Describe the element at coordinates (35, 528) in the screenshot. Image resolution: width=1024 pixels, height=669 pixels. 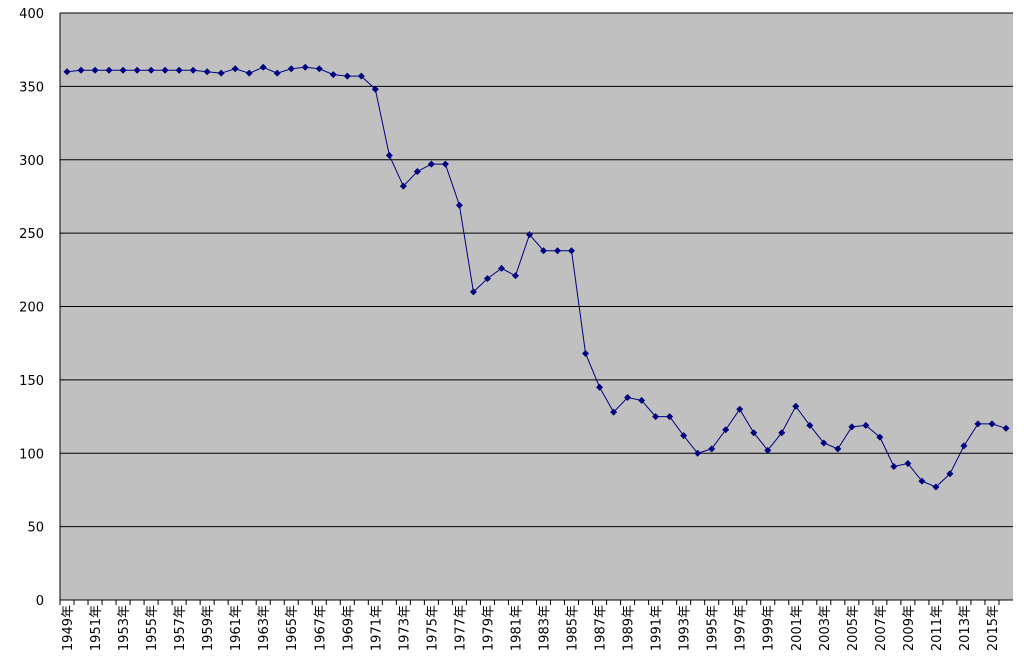
I see `y-tick-label: 50` at that location.